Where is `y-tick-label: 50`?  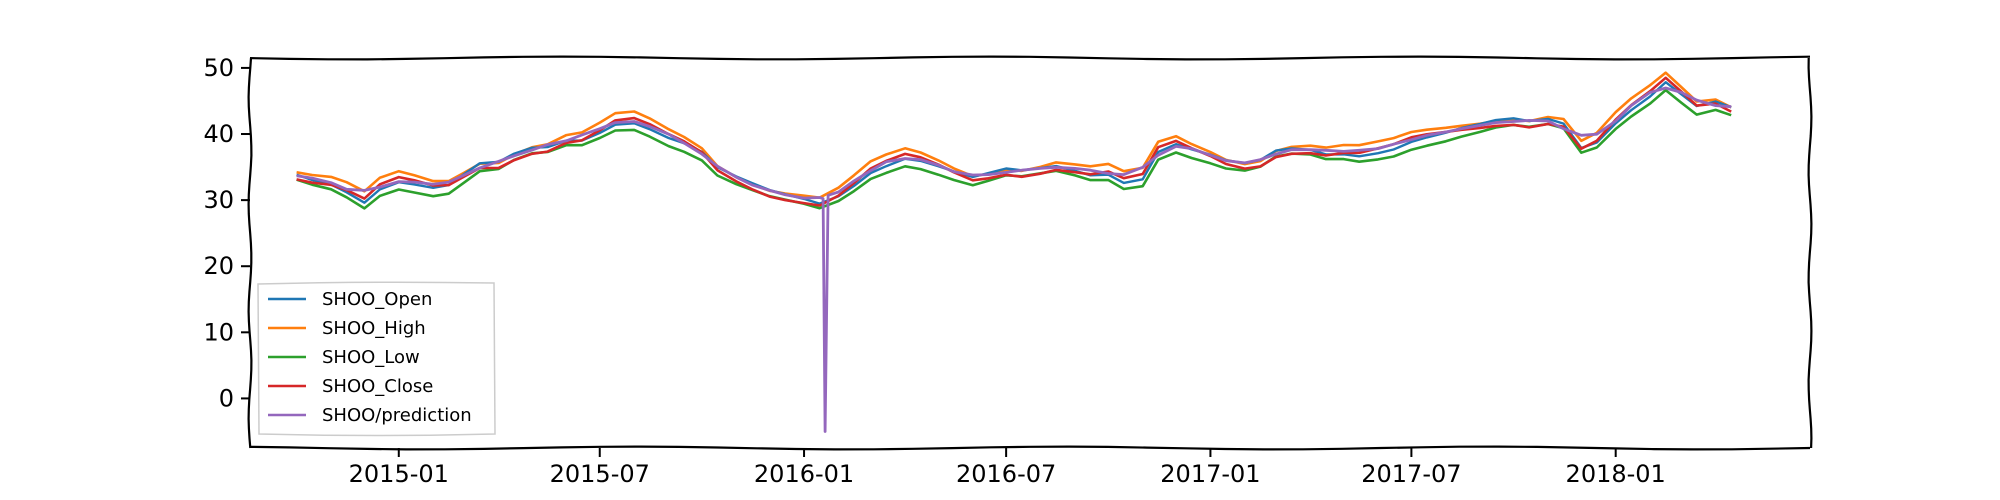 y-tick-label: 50 is located at coordinates (218, 68).